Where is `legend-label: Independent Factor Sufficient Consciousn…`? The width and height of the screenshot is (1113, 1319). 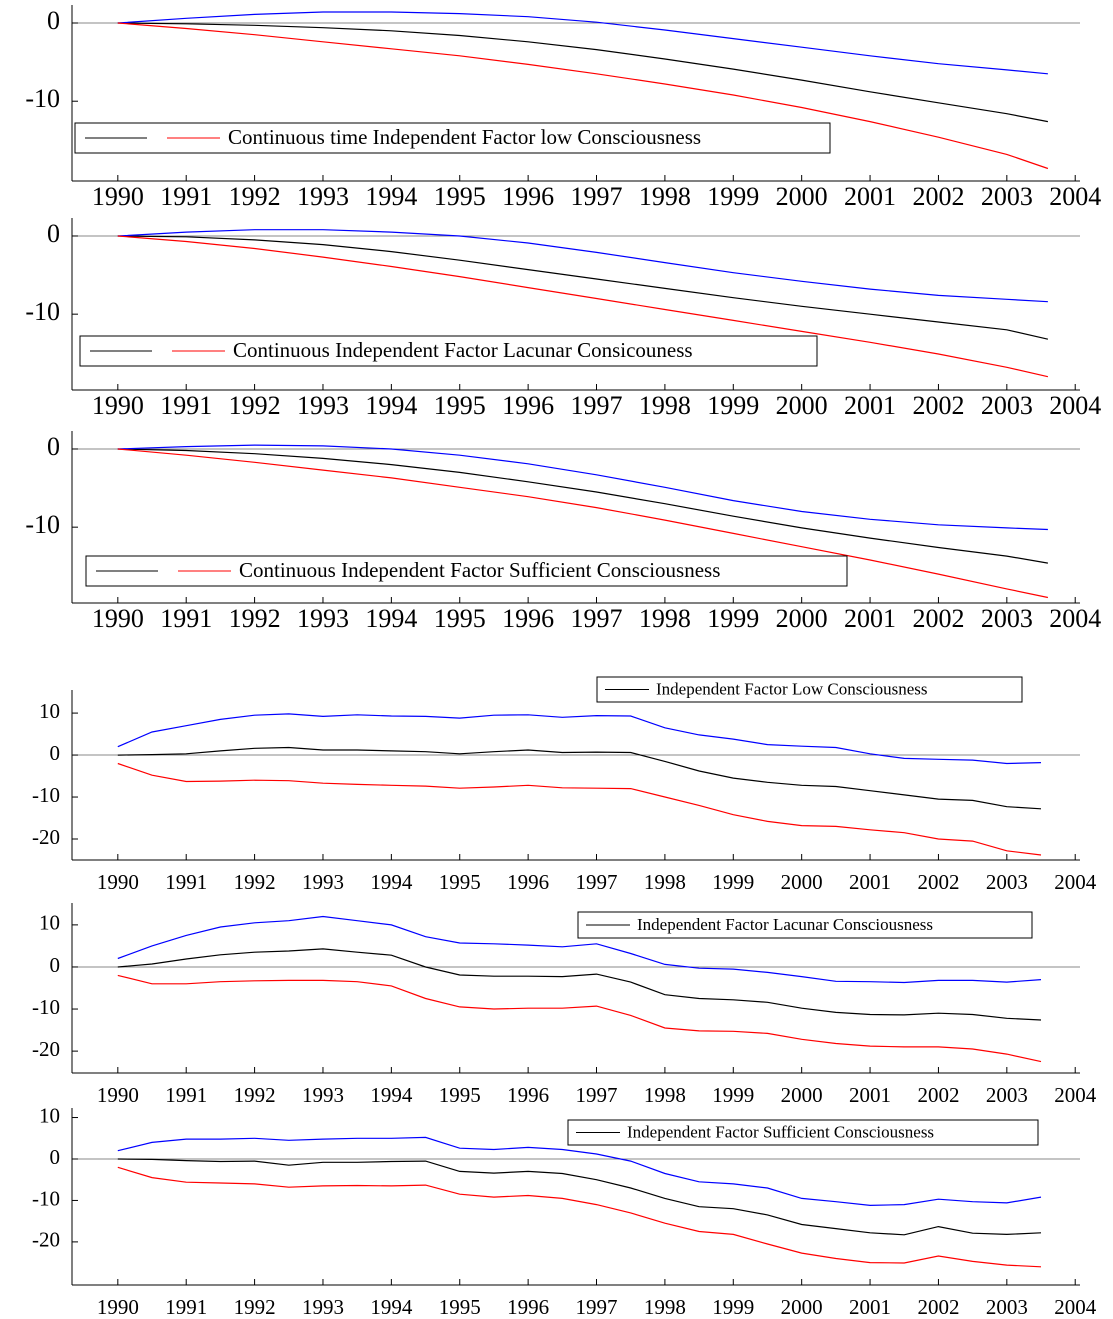
legend-label: Independent Factor Sufficient Consciousn… is located at coordinates (780, 1131).